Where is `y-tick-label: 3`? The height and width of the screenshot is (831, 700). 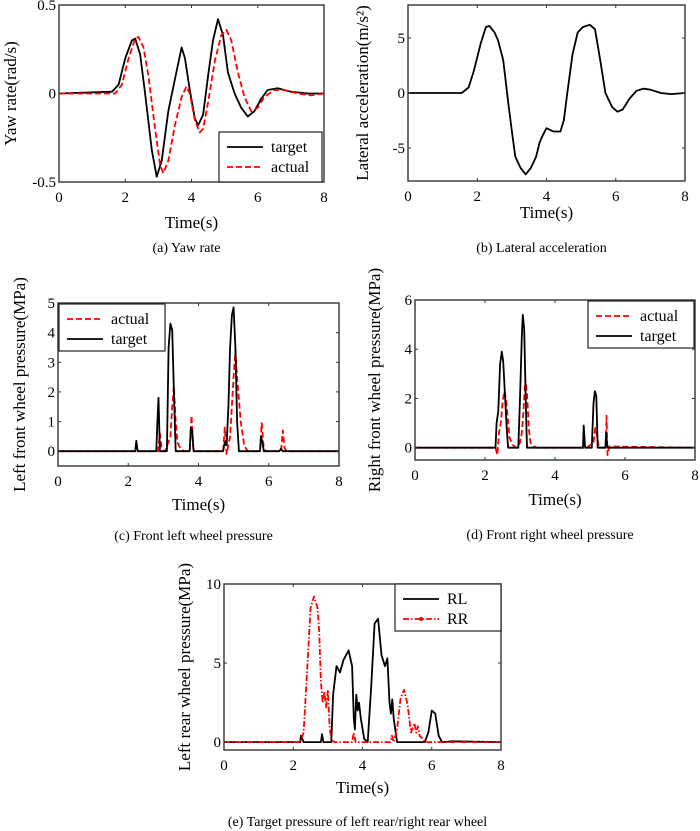
y-tick-label: 3 is located at coordinates (52, 363).